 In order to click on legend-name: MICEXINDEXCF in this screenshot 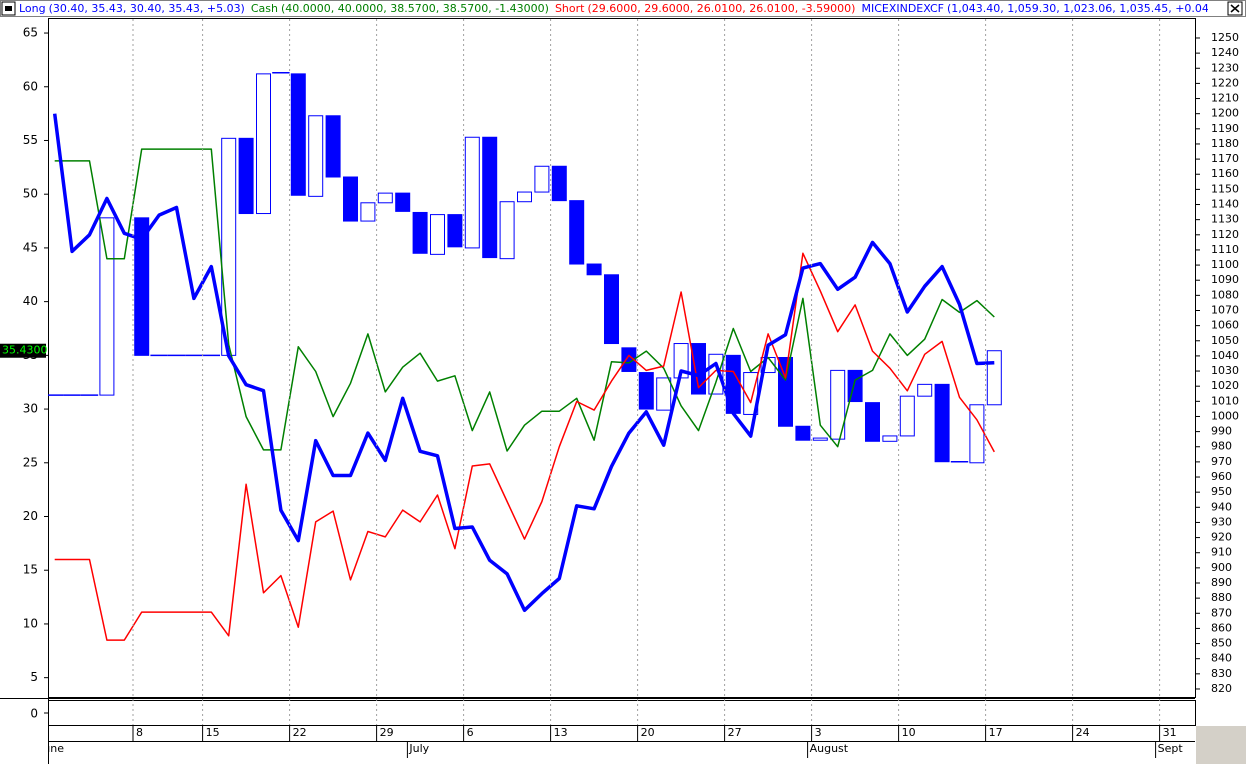, I will do `click(902, 8)`.